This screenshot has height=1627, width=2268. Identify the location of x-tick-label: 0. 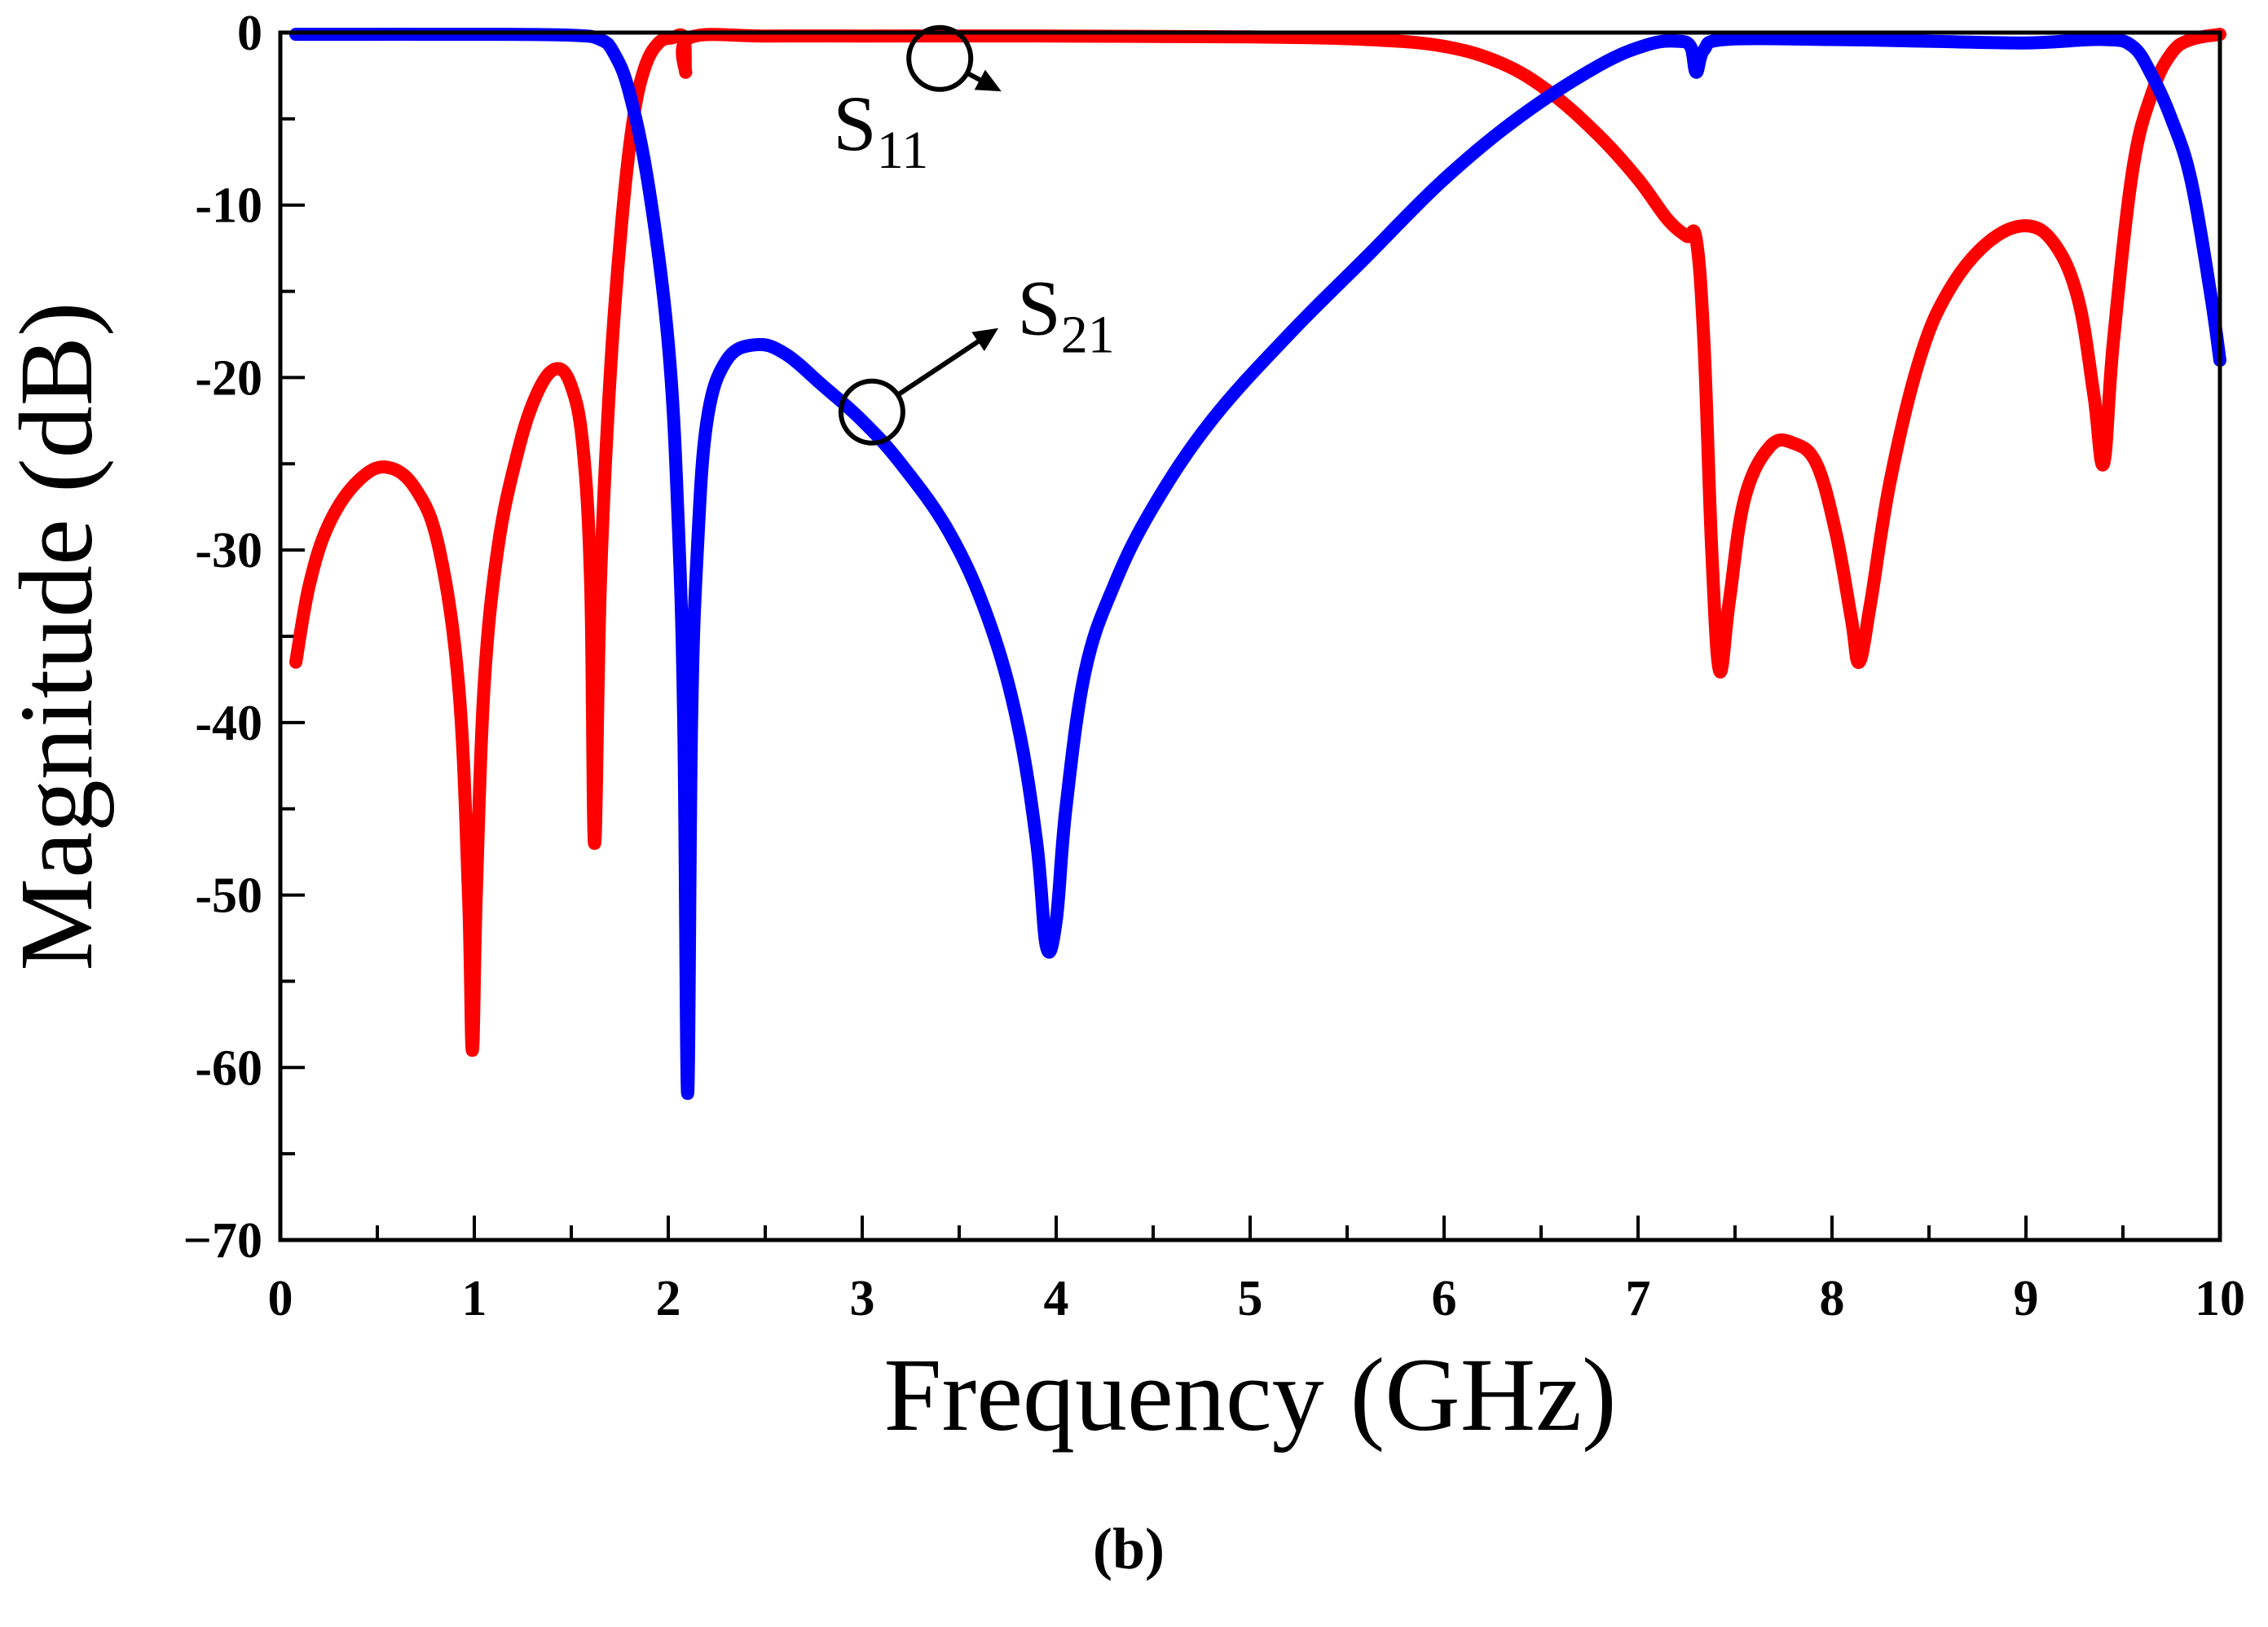
(280, 1299).